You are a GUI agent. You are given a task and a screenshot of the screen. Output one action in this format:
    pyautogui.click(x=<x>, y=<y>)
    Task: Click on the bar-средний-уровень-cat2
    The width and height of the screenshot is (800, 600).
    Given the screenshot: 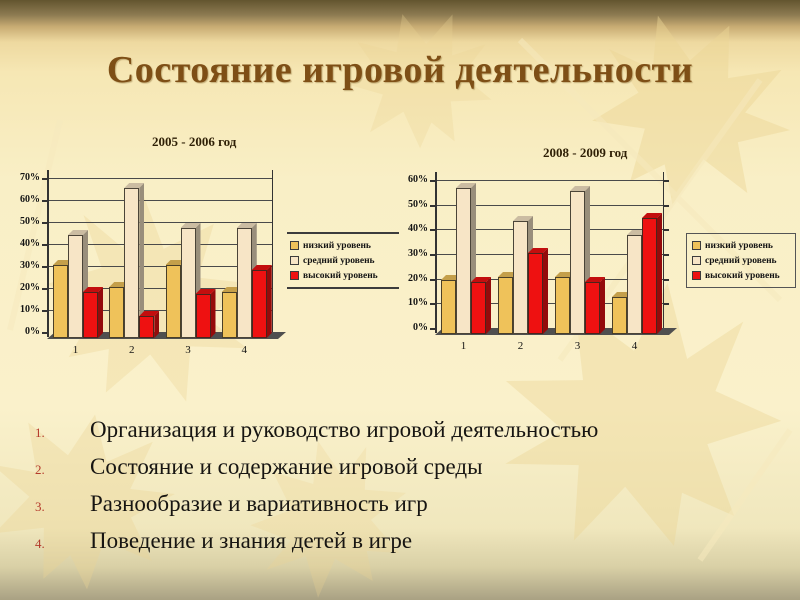 What is the action you would take?
    pyautogui.click(x=520, y=277)
    